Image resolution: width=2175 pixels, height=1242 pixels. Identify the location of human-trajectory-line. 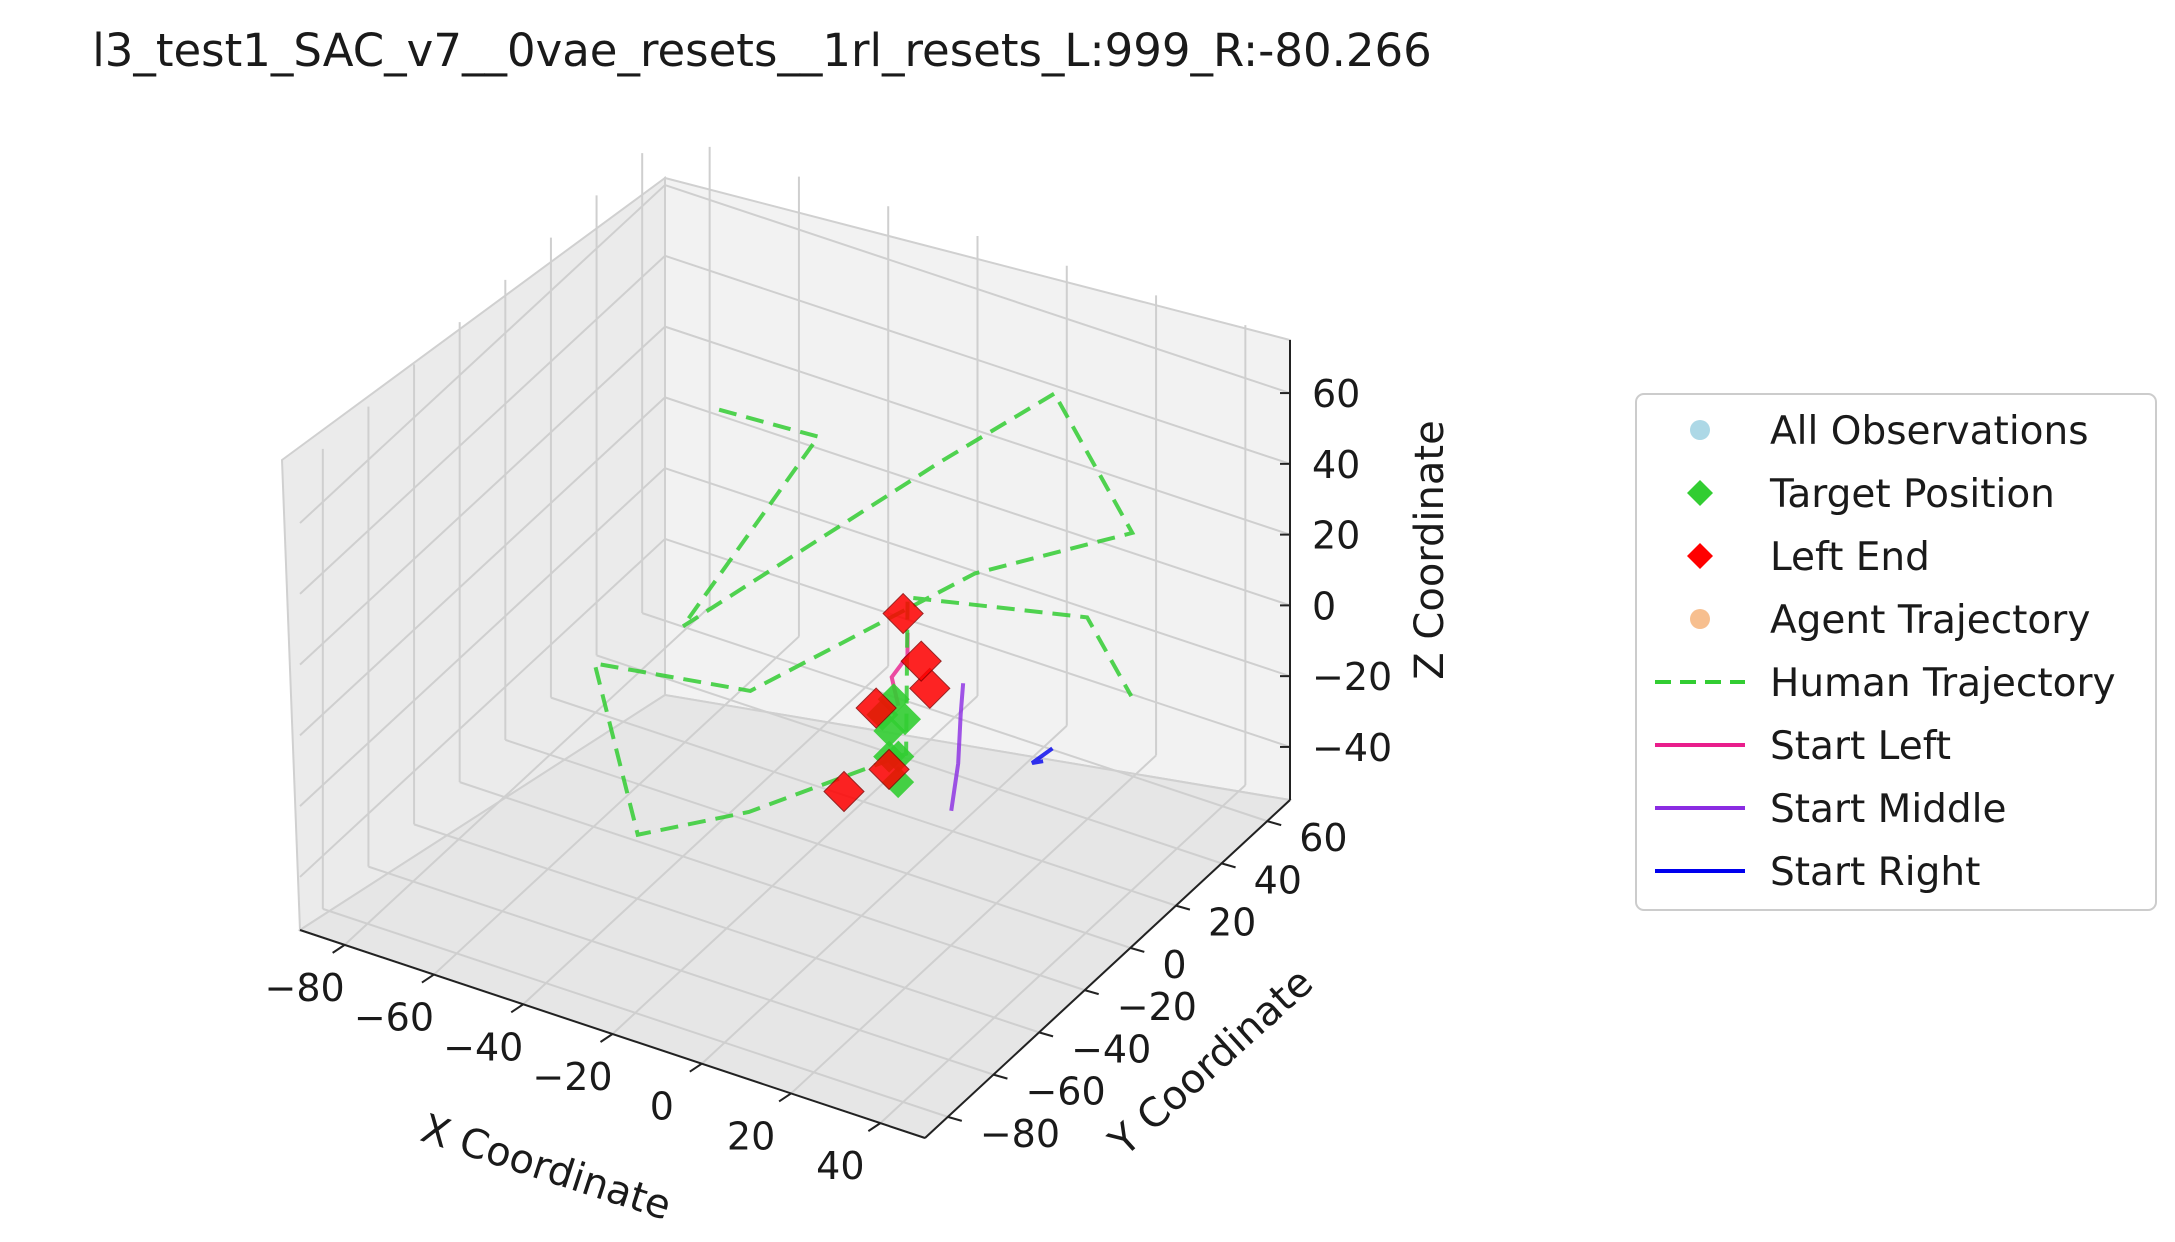
(863, 614).